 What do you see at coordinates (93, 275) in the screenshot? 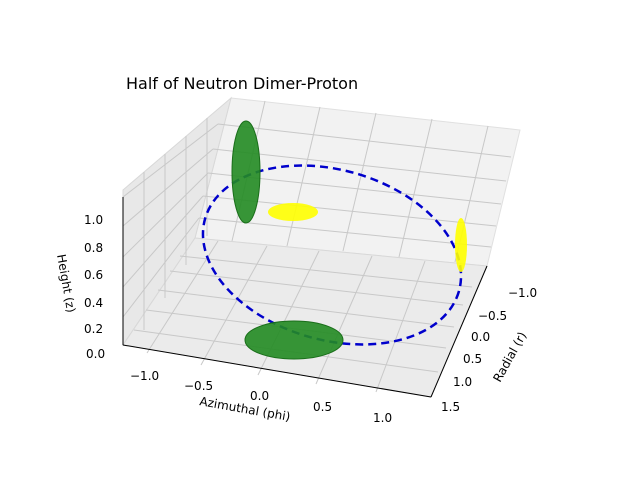
I see `z-tick-label: 0.6` at bounding box center [93, 275].